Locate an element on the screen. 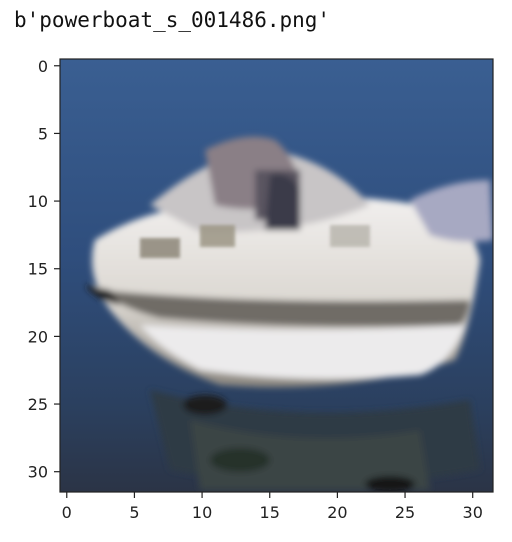  x-tick-label: 15 is located at coordinates (270, 512).